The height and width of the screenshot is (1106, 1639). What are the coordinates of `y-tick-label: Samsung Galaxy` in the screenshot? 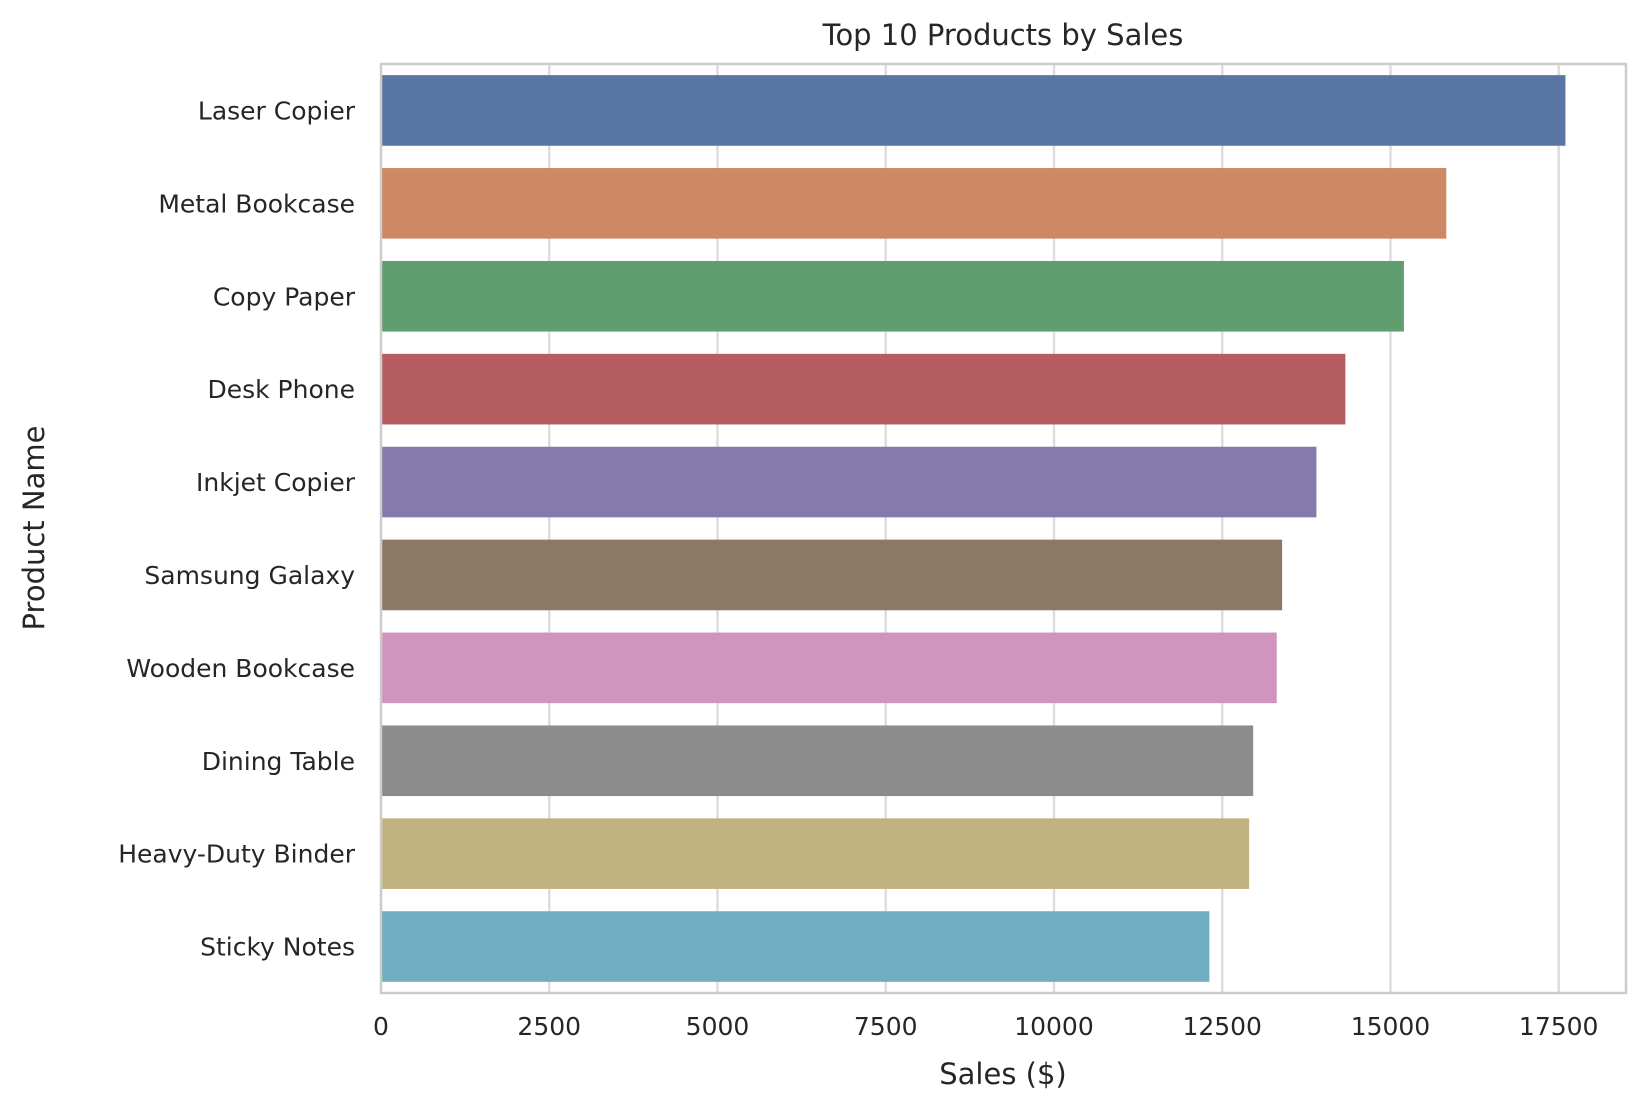 It's located at (249, 575).